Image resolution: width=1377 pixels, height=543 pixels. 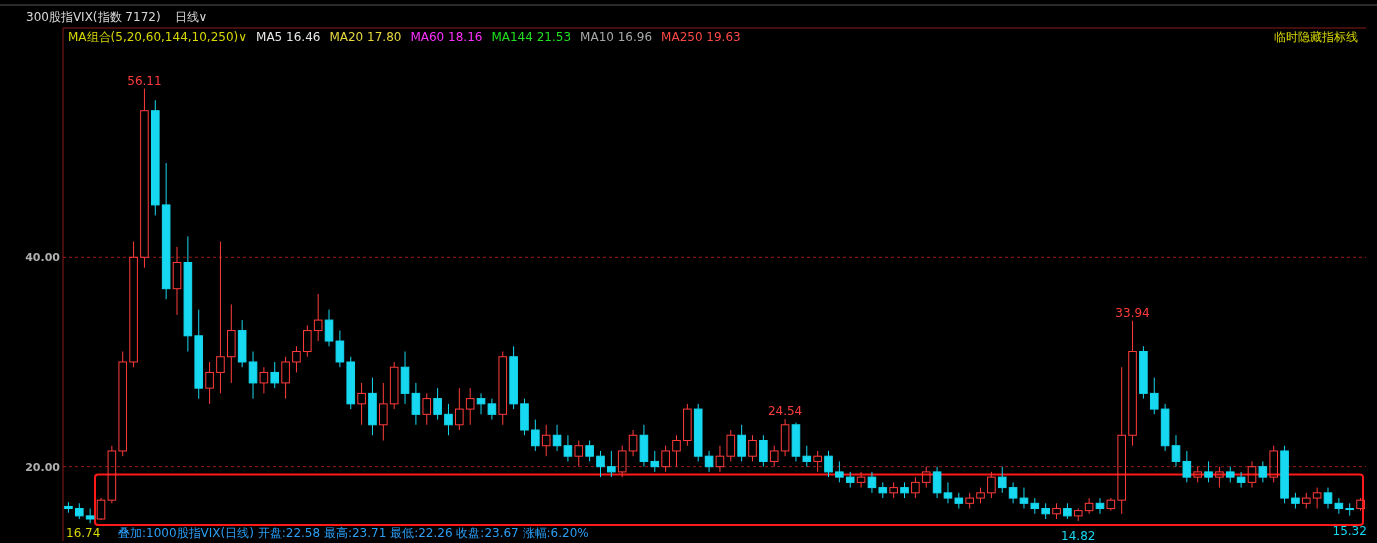 What do you see at coordinates (158, 37) in the screenshot?
I see `annotation: MA组合(5,20,60,144,10,250)∨` at bounding box center [158, 37].